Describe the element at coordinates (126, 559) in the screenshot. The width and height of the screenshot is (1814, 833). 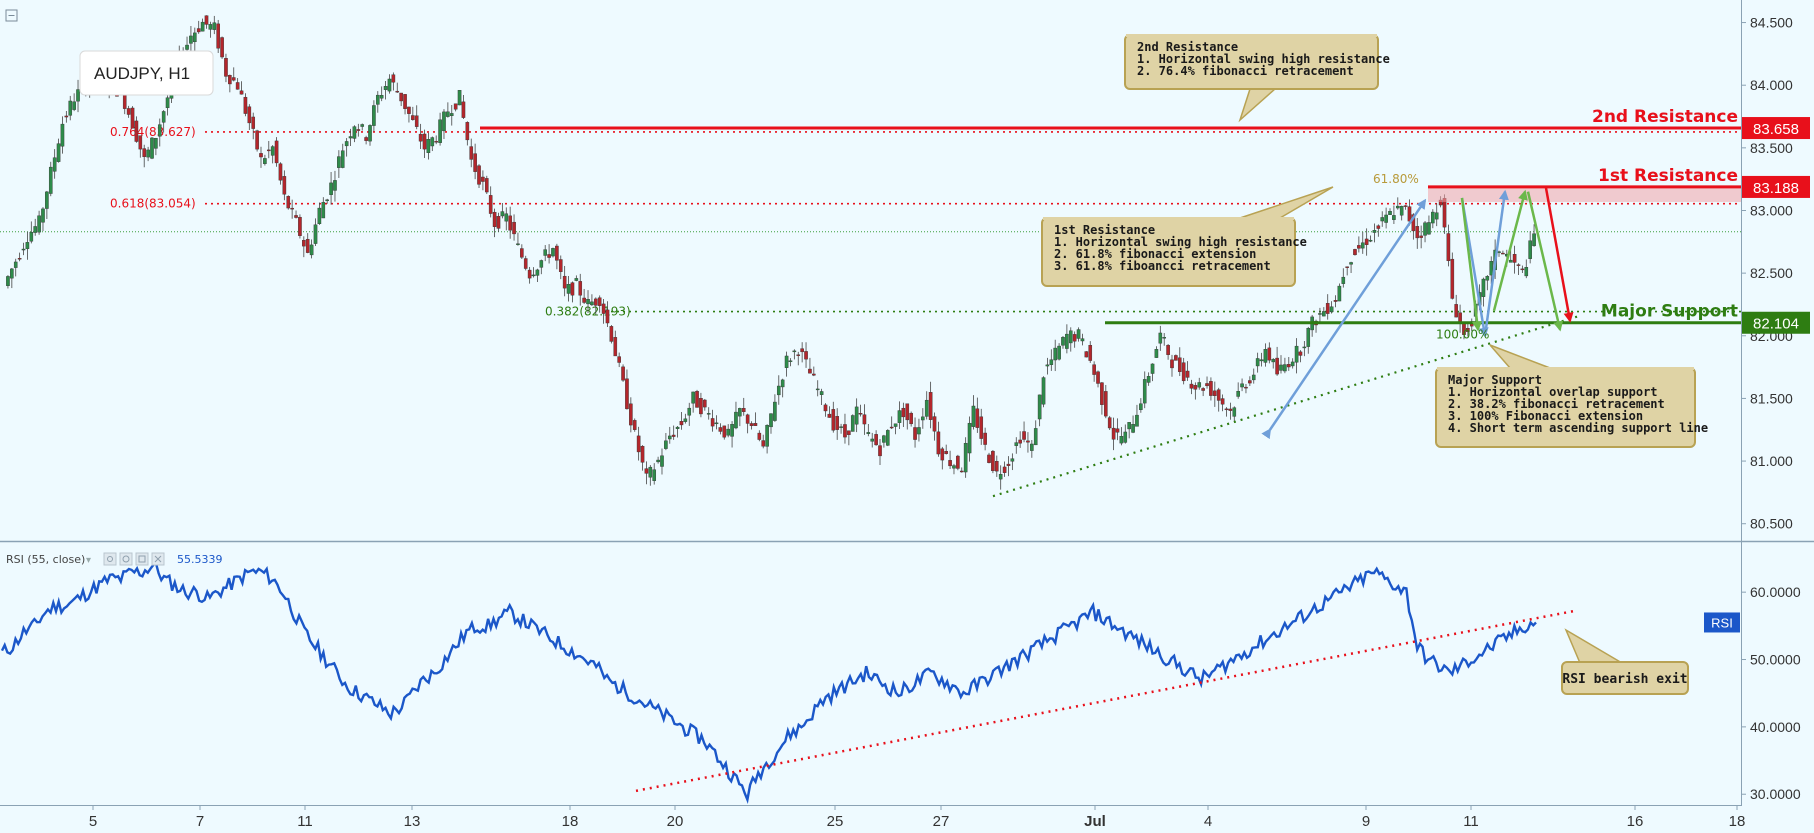
I see `legend-settings-icon` at that location.